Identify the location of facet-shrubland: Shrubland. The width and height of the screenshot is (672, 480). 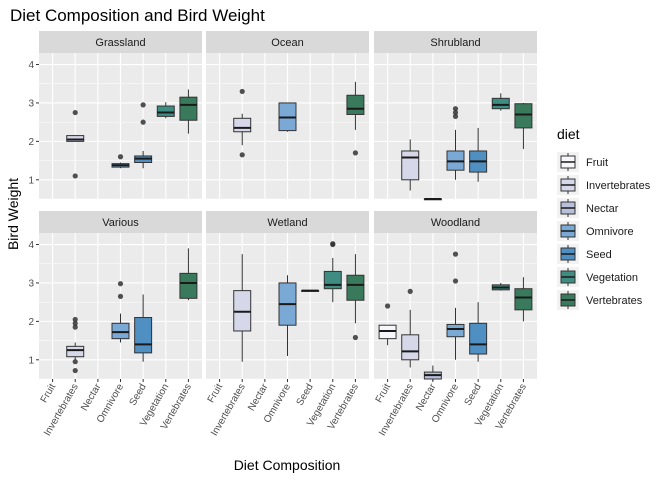
(455, 116).